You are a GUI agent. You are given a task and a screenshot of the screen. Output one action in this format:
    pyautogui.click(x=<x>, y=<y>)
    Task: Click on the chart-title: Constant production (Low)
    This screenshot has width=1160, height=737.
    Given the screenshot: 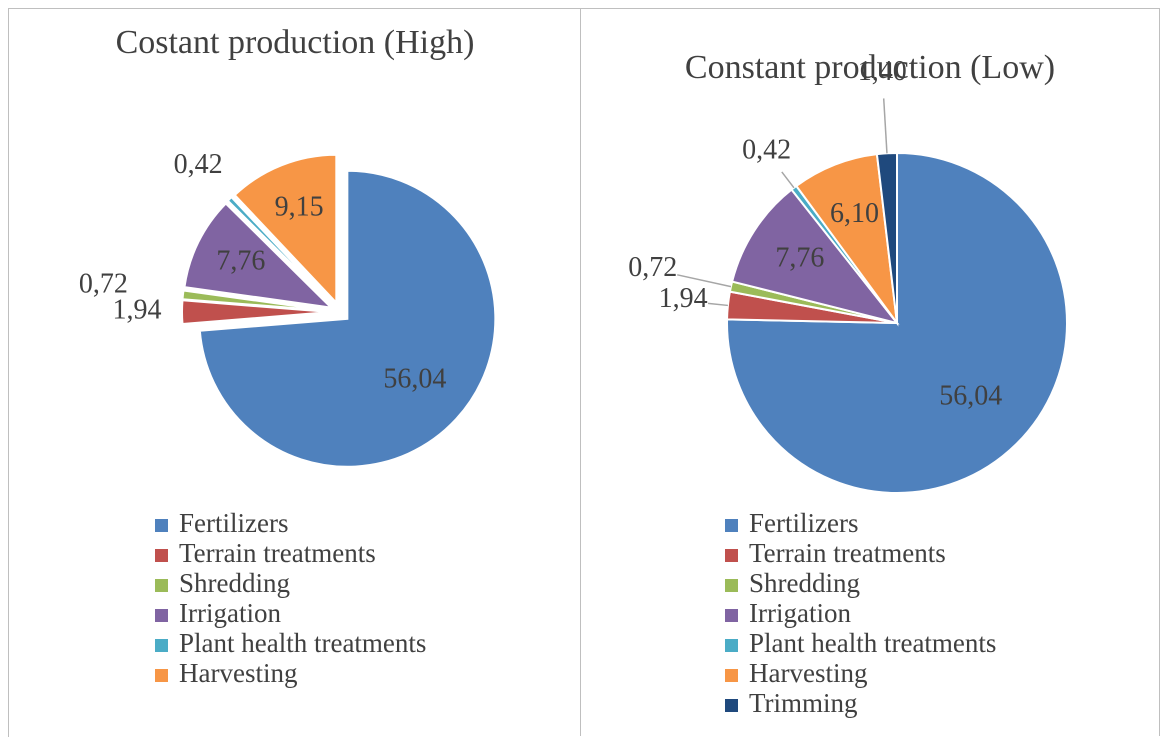 What is the action you would take?
    pyautogui.click(x=870, y=67)
    